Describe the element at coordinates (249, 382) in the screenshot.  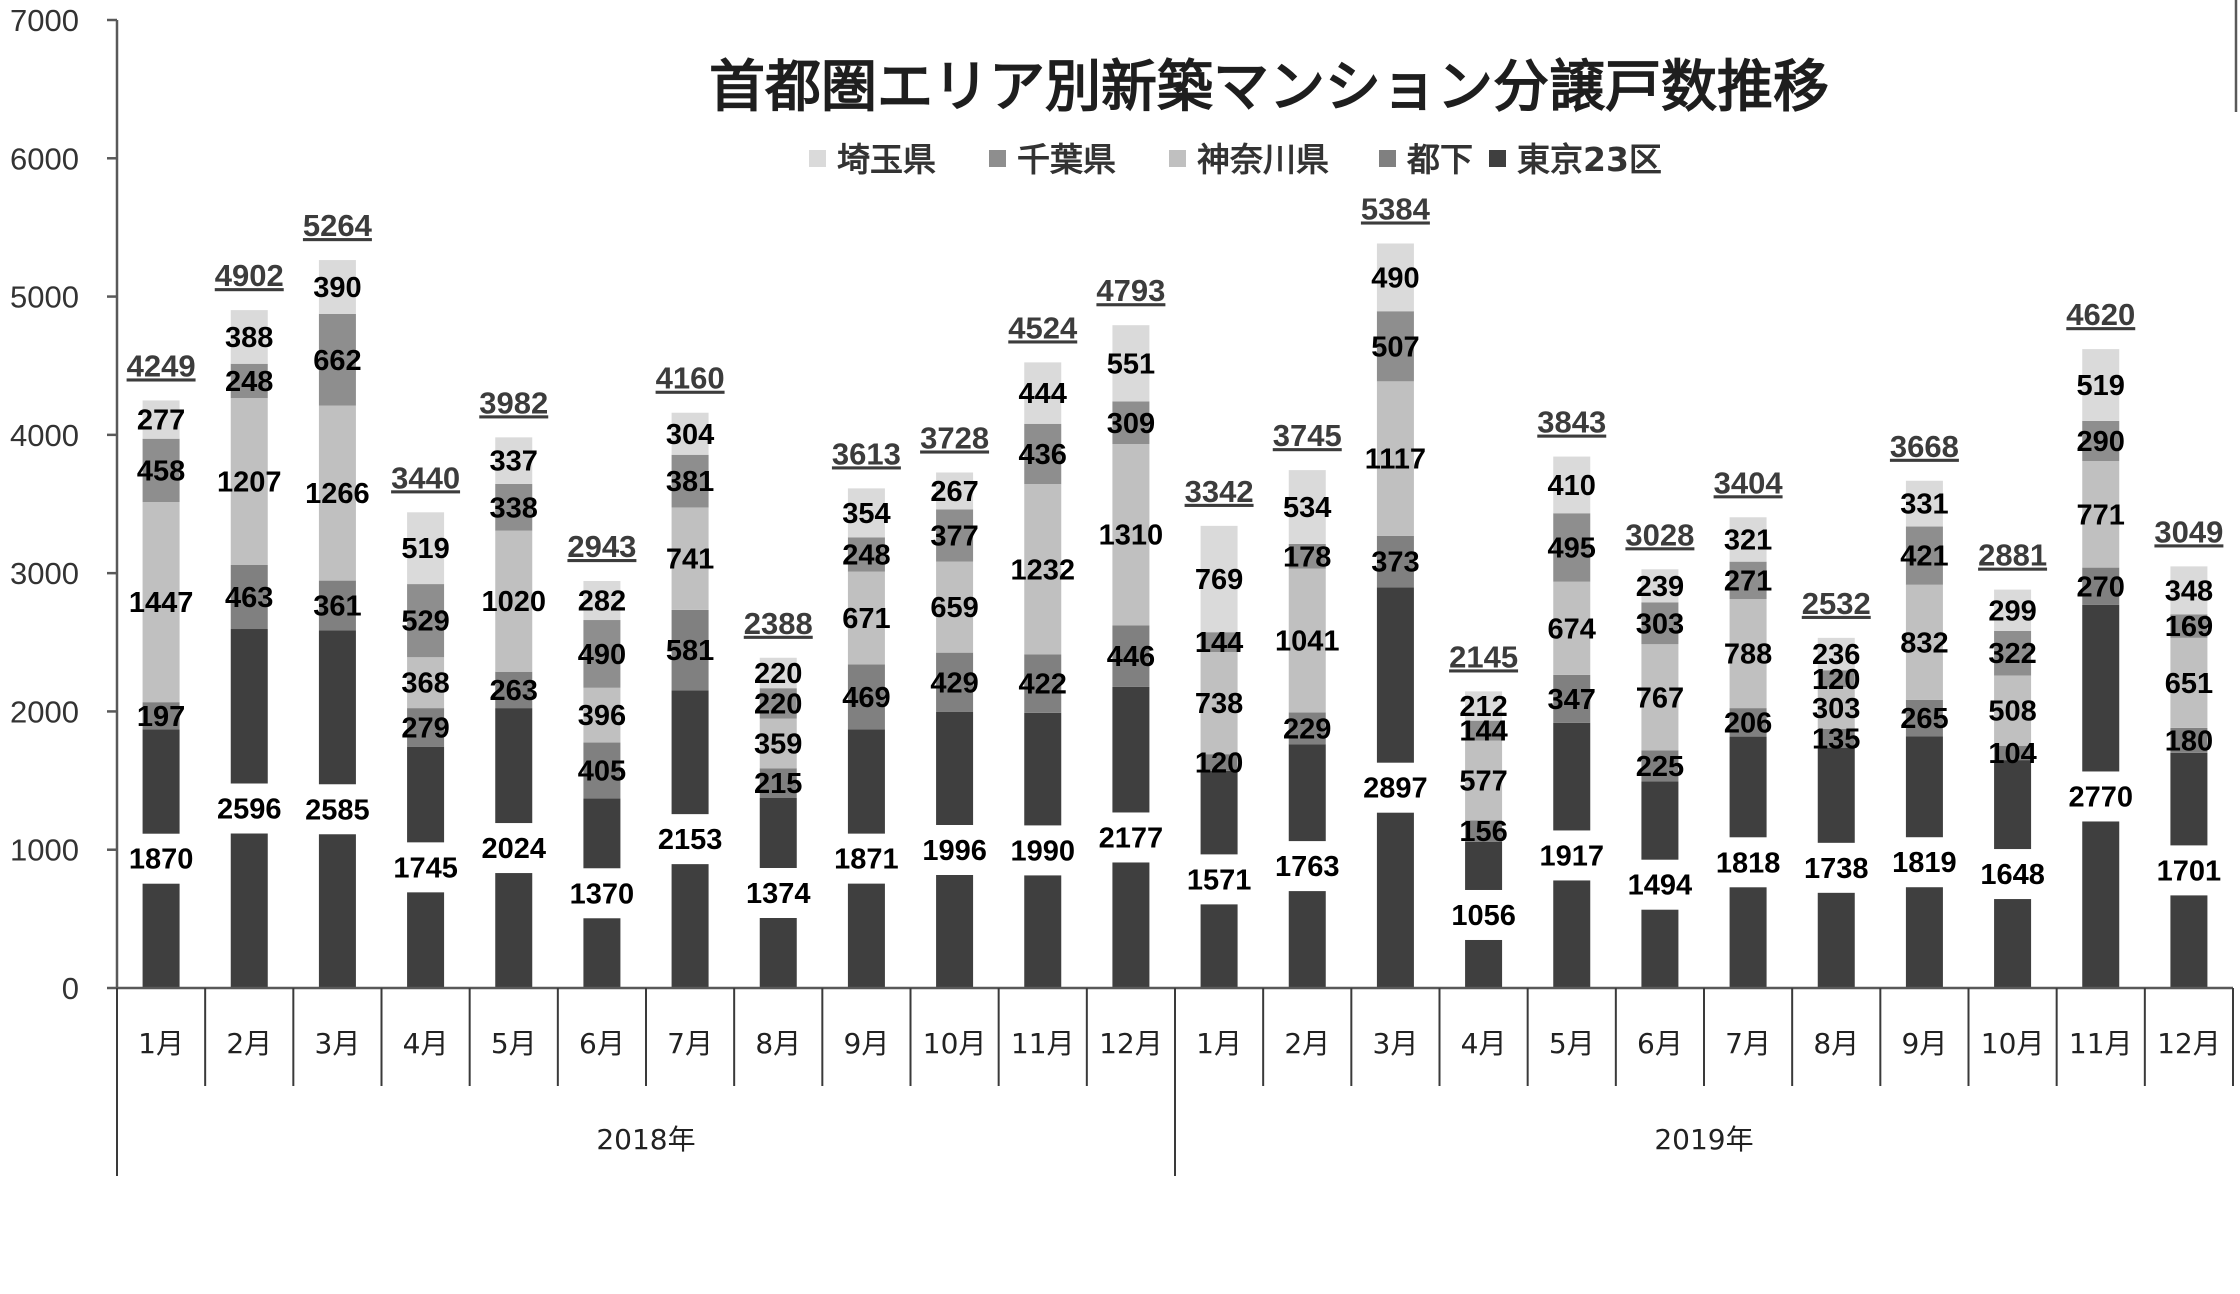
I see `data-label: 248` at that location.